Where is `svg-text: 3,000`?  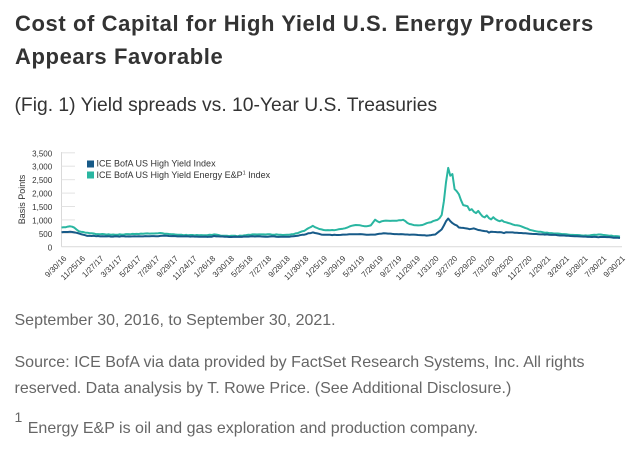
svg-text: 3,000 is located at coordinates (42, 167).